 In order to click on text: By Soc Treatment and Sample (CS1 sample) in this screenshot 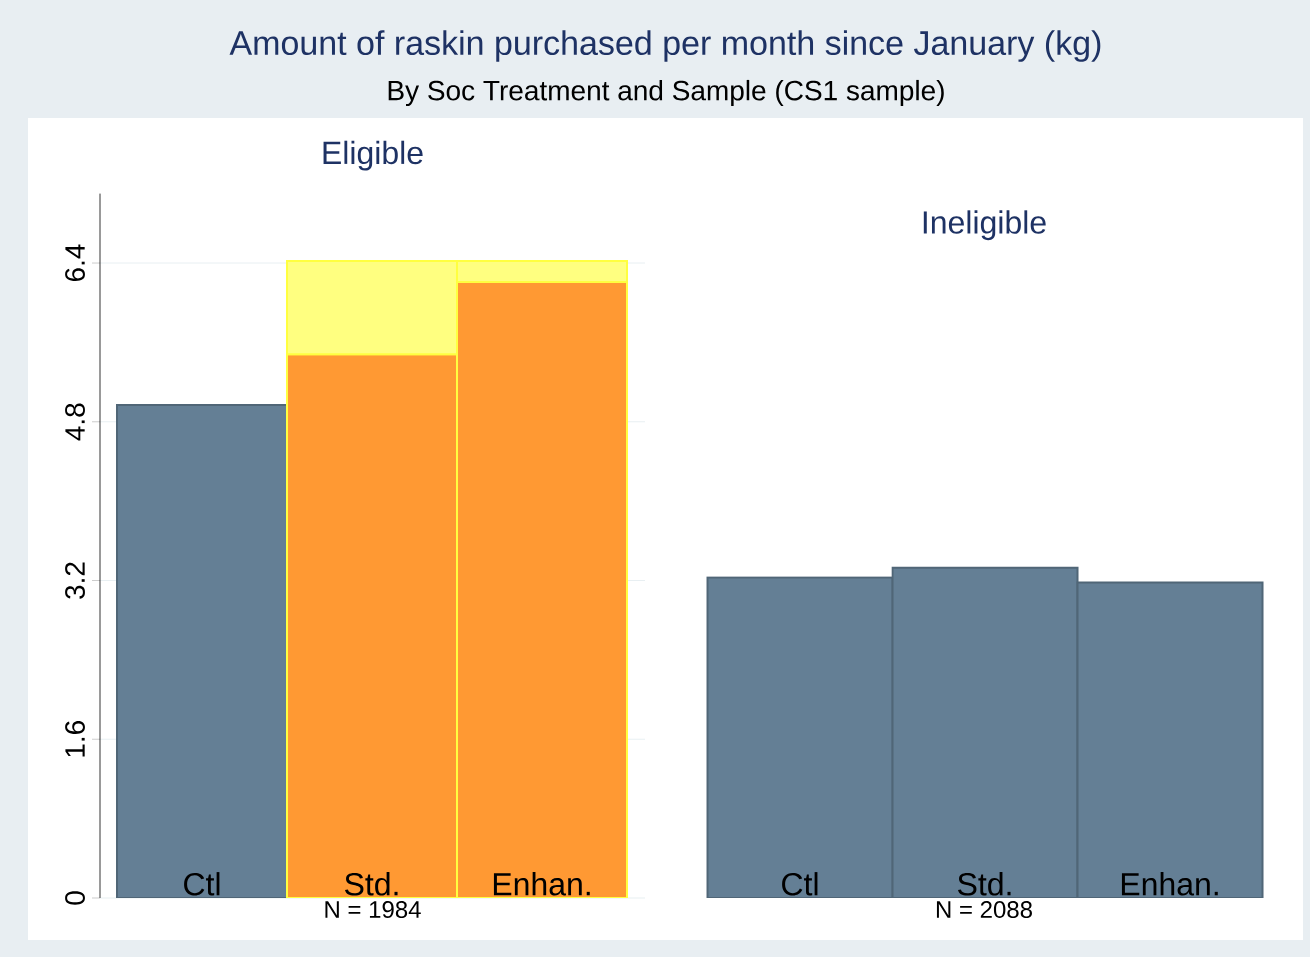, I will do `click(666, 93)`.